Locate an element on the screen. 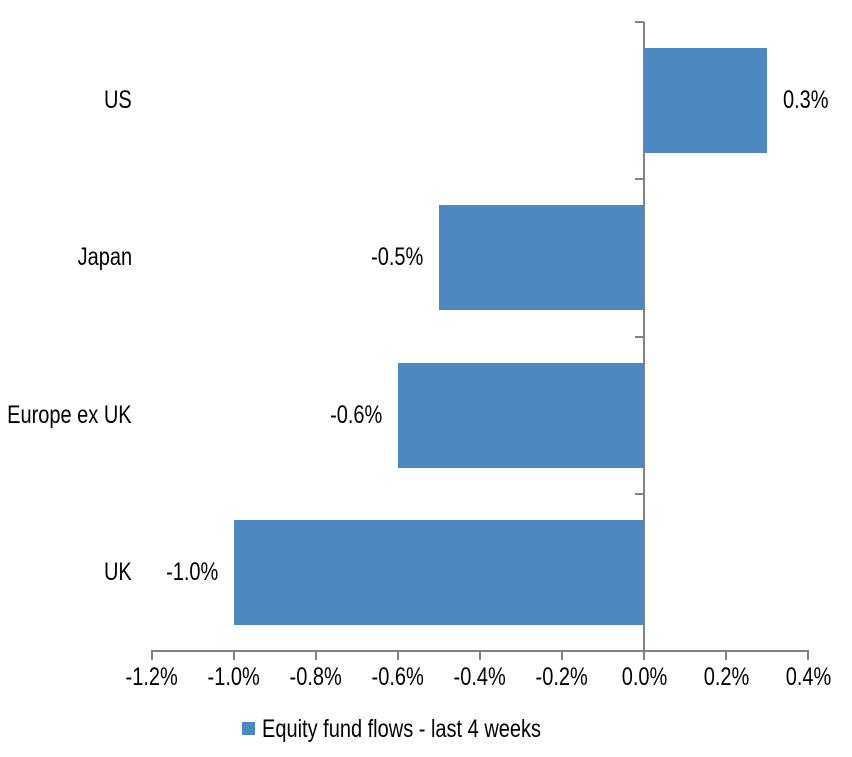 The height and width of the screenshot is (757, 852). category-label: Europe ex UK is located at coordinates (66, 415).